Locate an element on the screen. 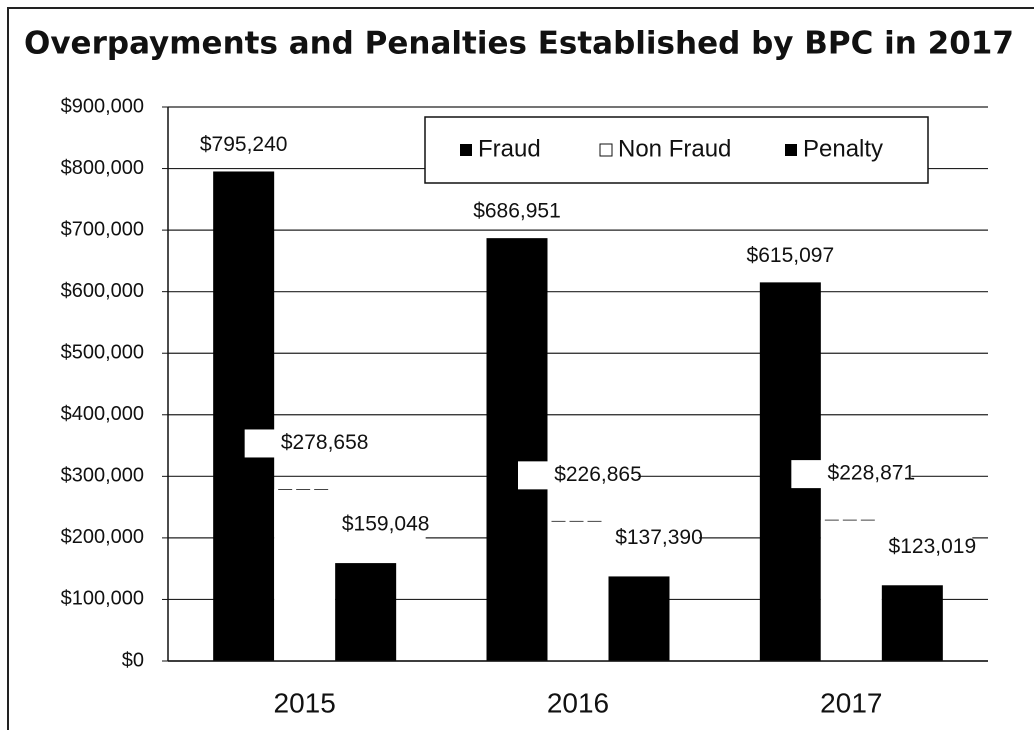  value-label: $226,865 is located at coordinates (598, 474).